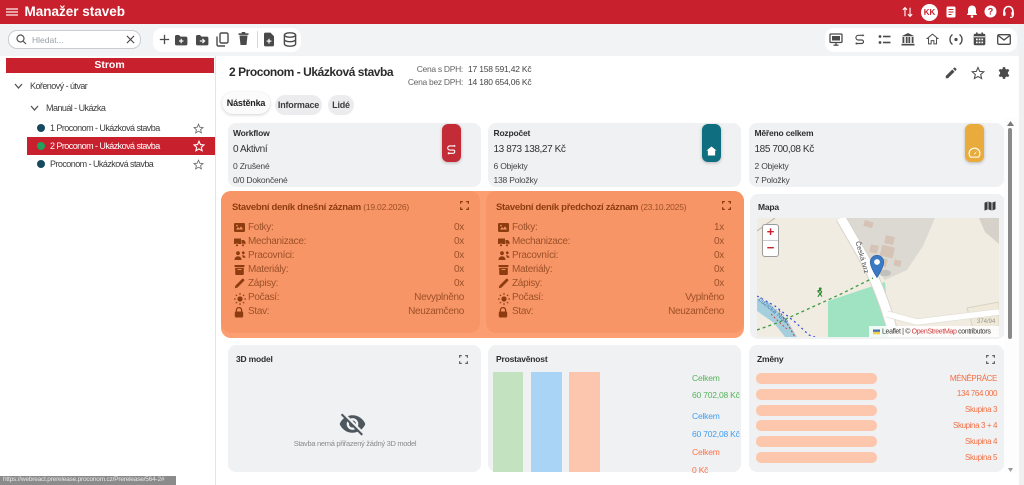 This screenshot has height=485, width=1024. Describe the element at coordinates (936, 332) in the screenshot. I see `svg-text:Leaflet | © OpenStreetMap cont: Leaflet | © OpenStreetMap contributors` at that location.